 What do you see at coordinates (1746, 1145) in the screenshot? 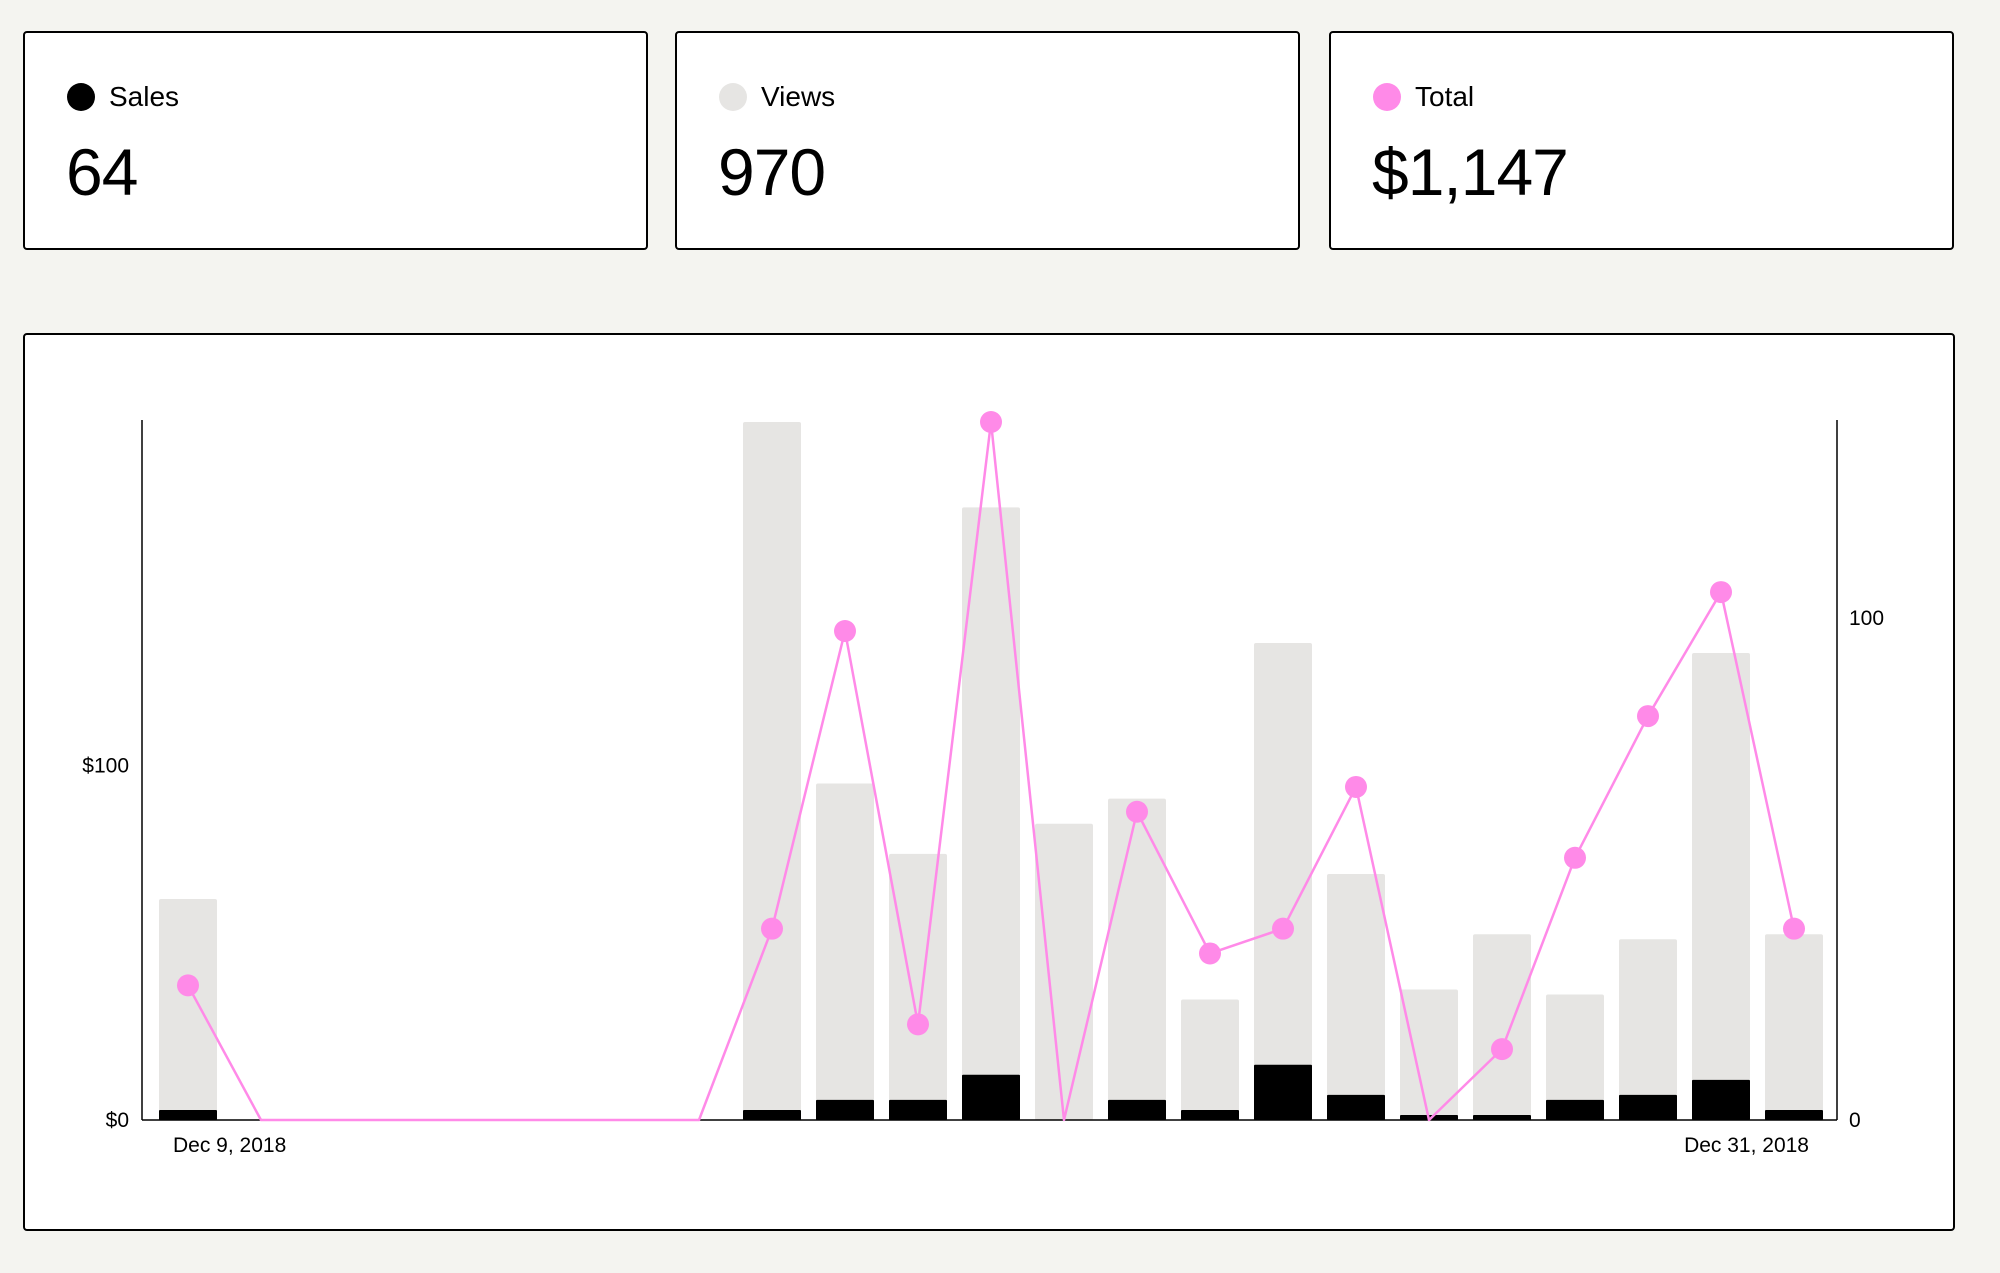
I see `x-tick-label: Dec 31, 2018` at bounding box center [1746, 1145].